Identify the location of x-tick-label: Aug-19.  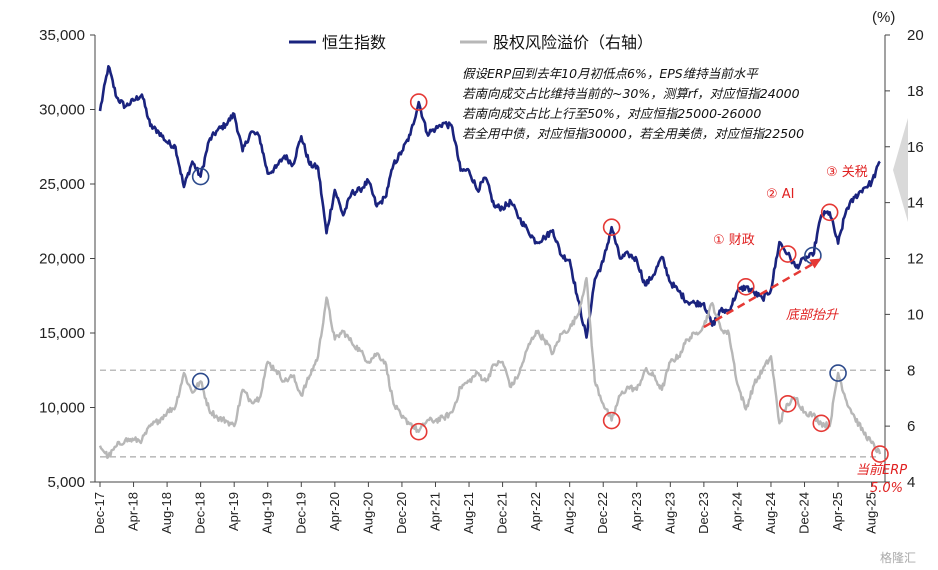
(267, 513).